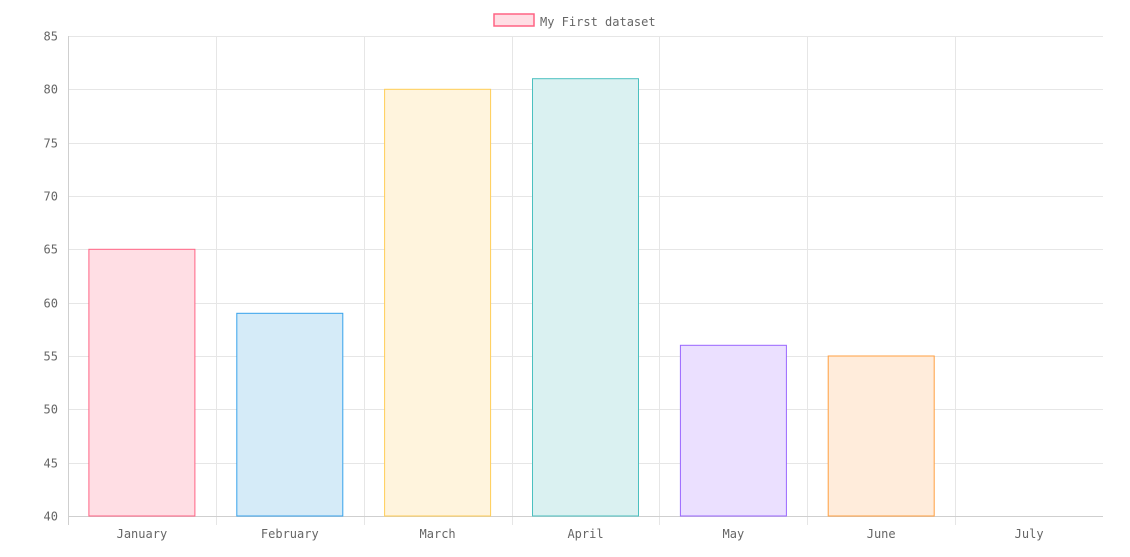 Image resolution: width=1130 pixels, height=557 pixels. Describe the element at coordinates (438, 302) in the screenshot. I see `bar-march` at that location.